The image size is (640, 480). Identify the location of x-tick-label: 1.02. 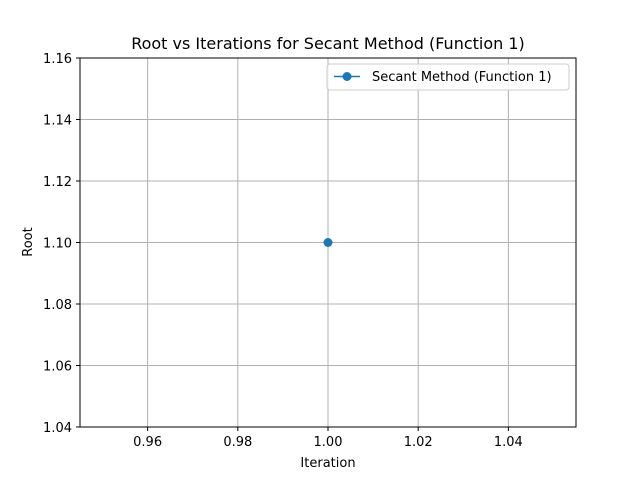
(418, 442).